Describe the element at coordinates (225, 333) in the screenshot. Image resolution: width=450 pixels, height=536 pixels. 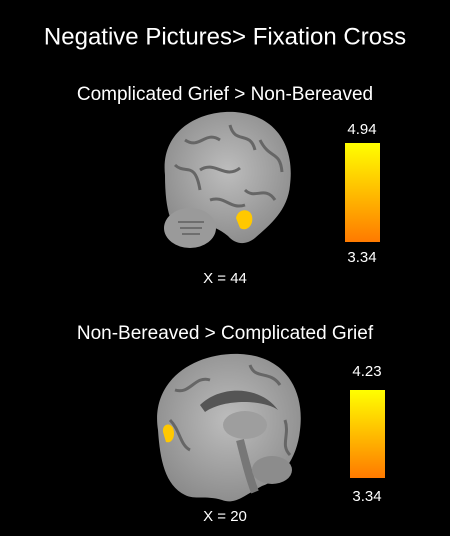
I see `panel-subtitle: Non-Bereaved > Complicated Grief` at that location.